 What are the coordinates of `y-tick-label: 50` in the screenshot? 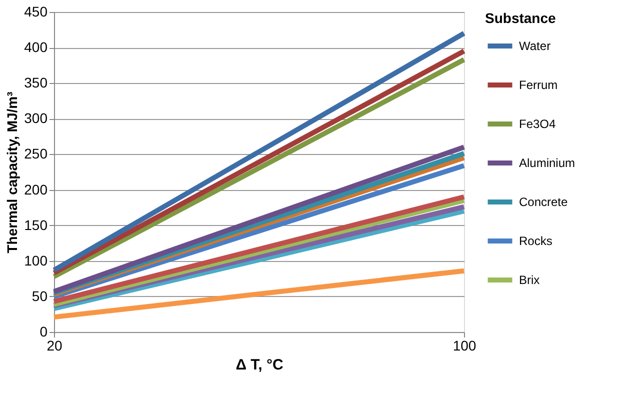 It's located at (40, 296).